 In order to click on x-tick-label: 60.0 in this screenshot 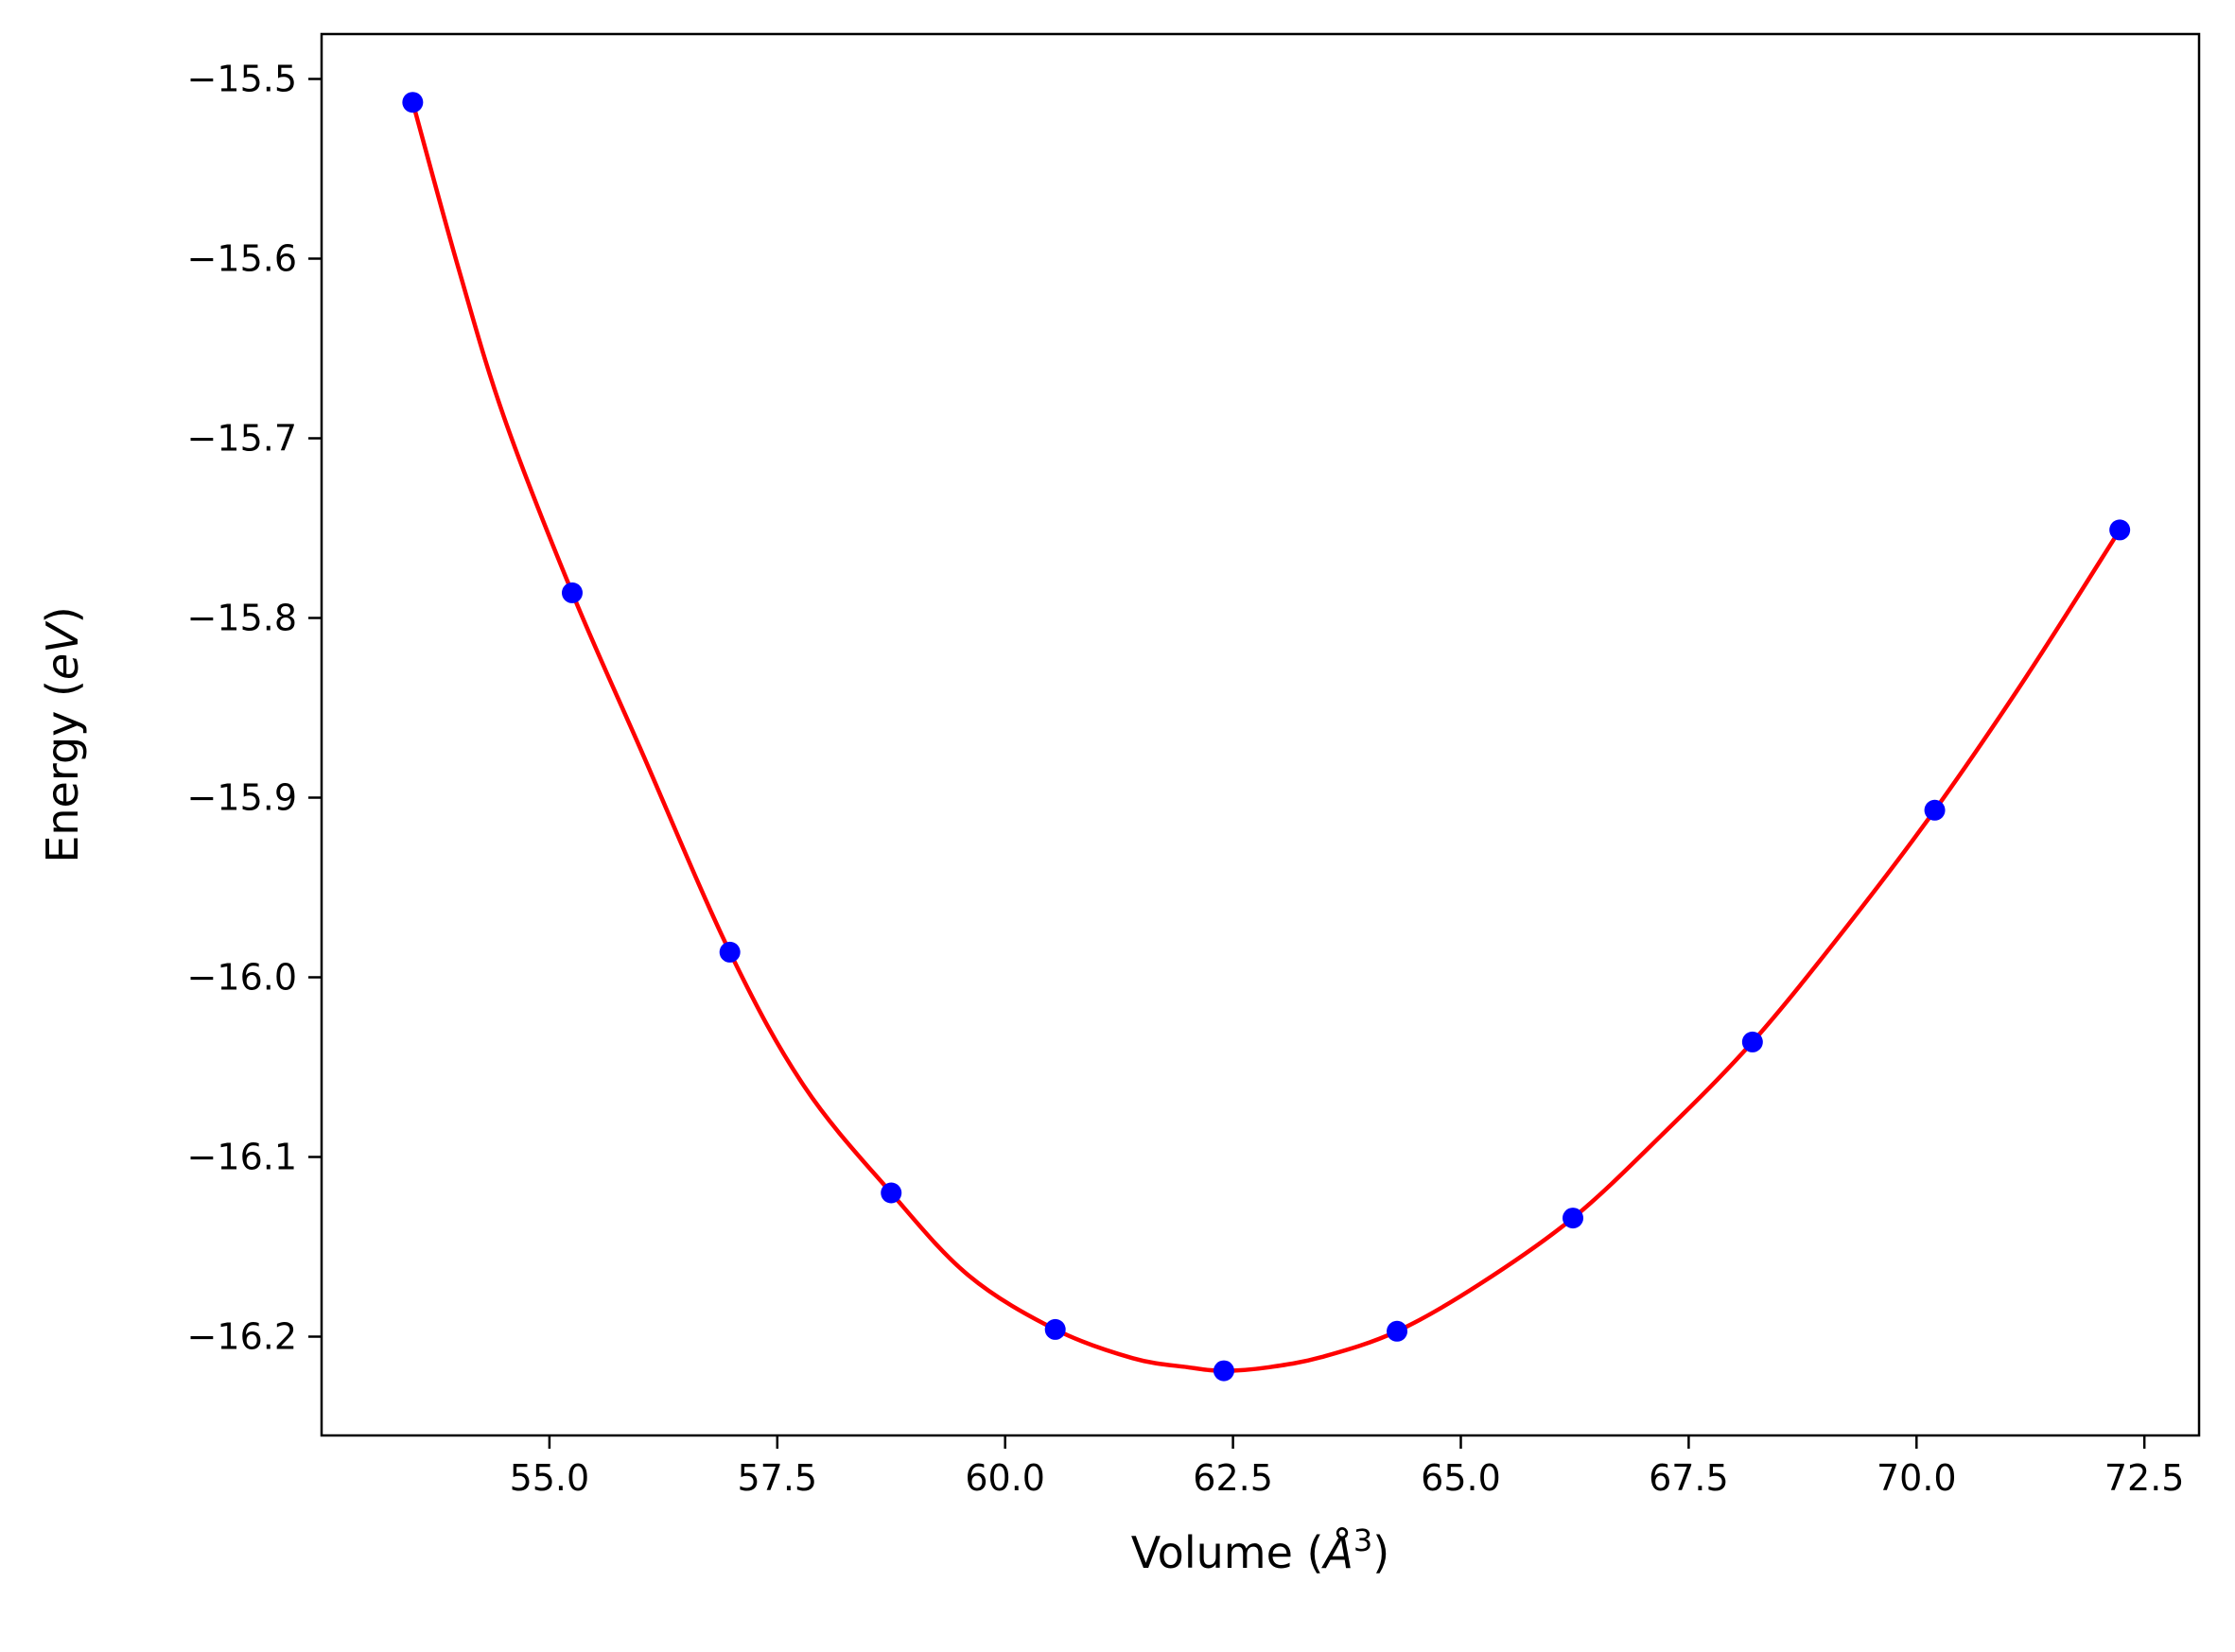, I will do `click(1005, 1478)`.